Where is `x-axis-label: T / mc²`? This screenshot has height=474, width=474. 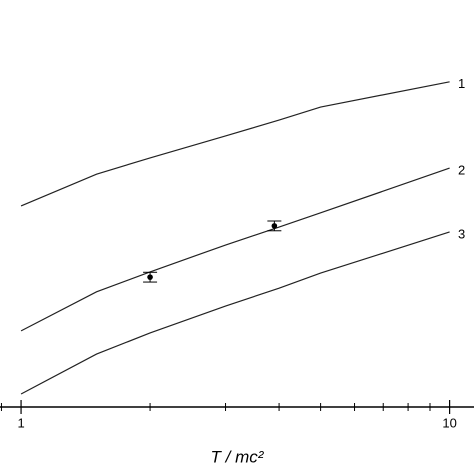 x-axis-label: T / mc² is located at coordinates (238, 456).